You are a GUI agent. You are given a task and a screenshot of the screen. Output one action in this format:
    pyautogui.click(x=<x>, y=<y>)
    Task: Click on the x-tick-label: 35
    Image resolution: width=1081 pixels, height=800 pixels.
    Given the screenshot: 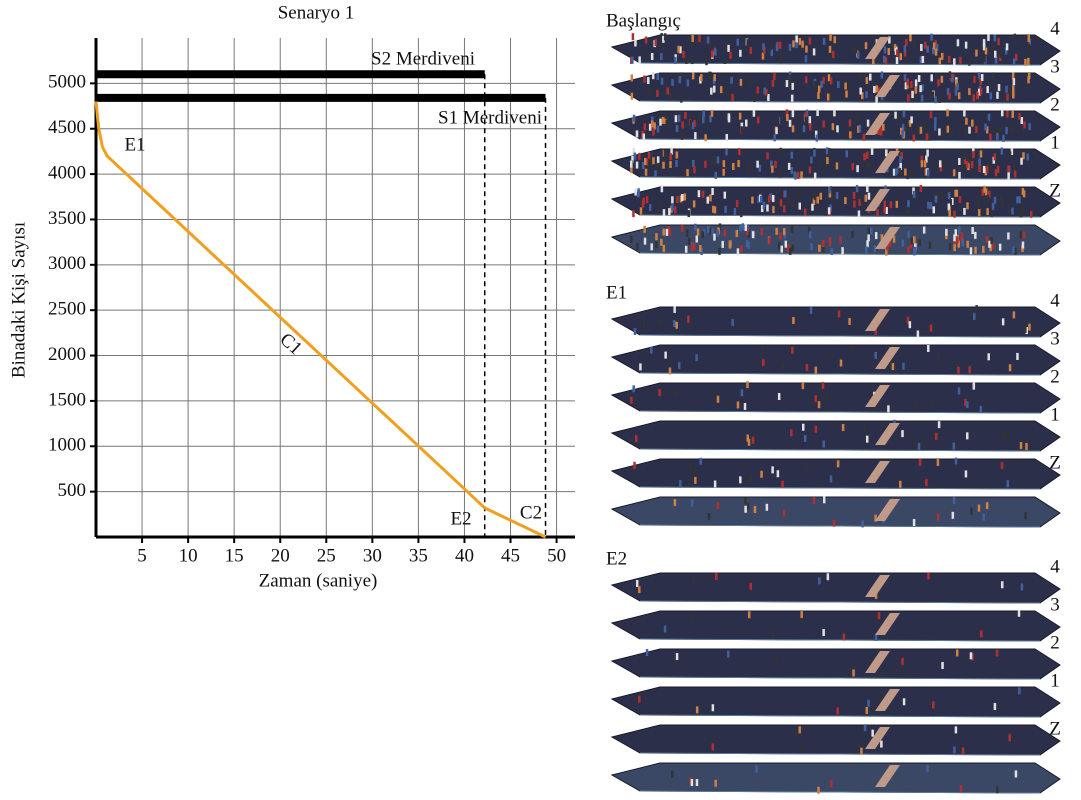 What is the action you would take?
    pyautogui.click(x=418, y=555)
    